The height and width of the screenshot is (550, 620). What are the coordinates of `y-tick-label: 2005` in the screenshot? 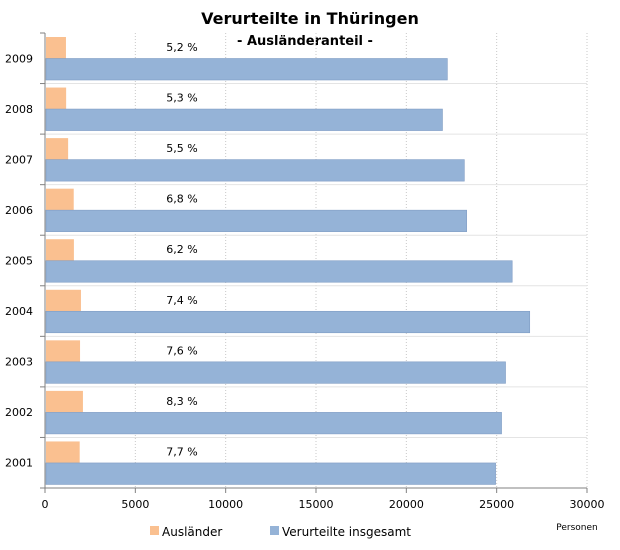 It's located at (19, 261).